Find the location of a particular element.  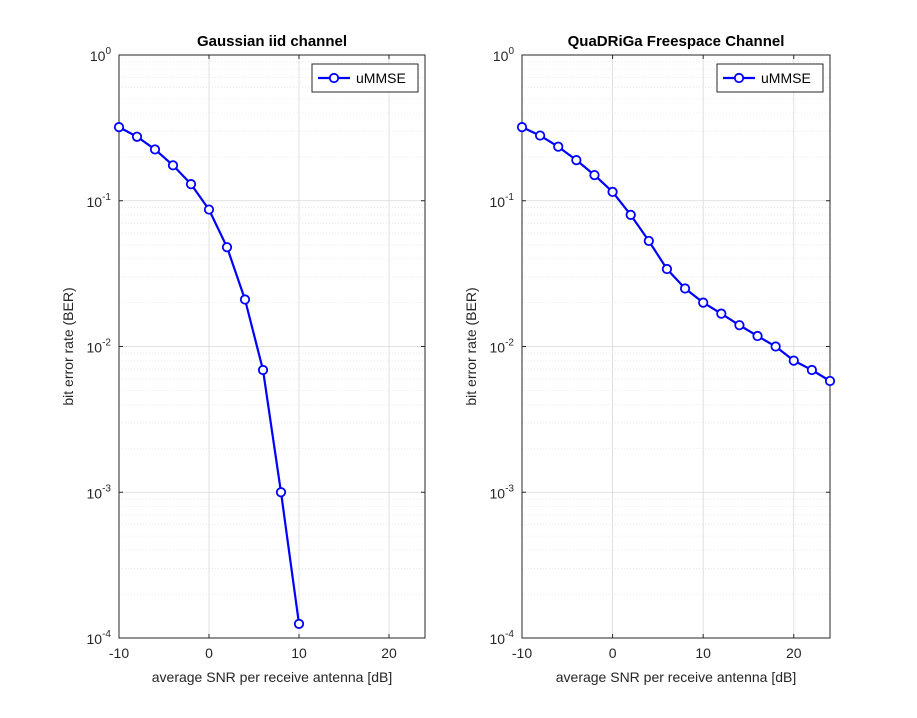

chart-title: QuaDRiGa Freespace Channel is located at coordinates (676, 41).